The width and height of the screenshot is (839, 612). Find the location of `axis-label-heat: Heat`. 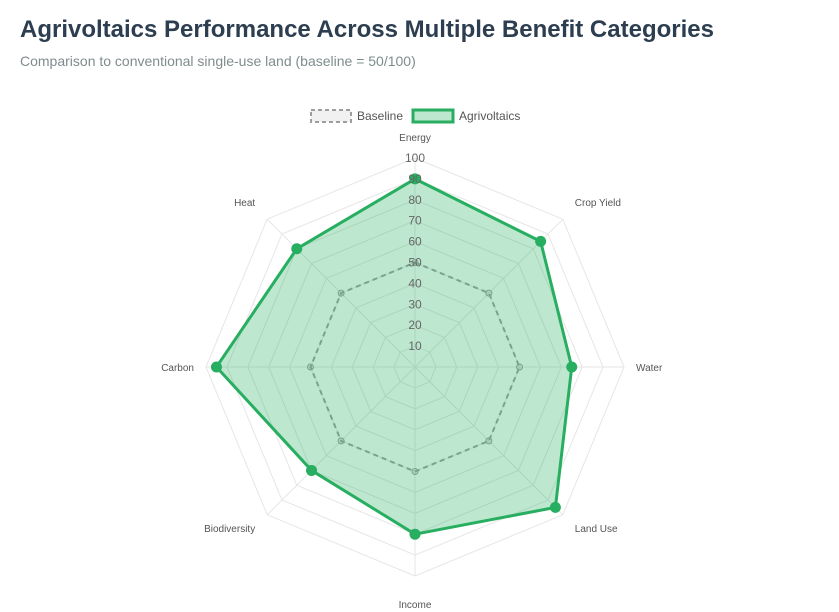

axis-label-heat: Heat is located at coordinates (244, 203).